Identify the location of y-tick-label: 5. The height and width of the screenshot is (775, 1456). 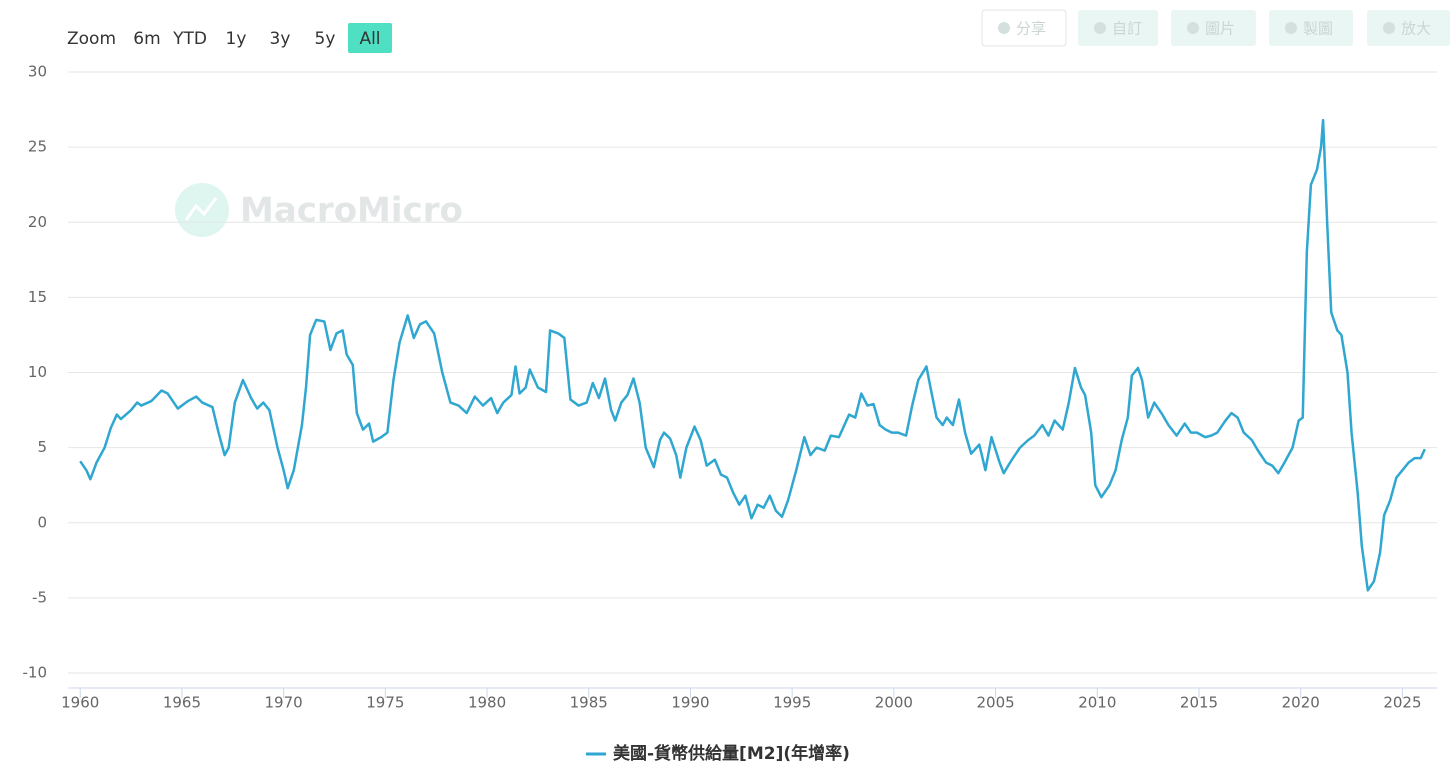
(42, 447).